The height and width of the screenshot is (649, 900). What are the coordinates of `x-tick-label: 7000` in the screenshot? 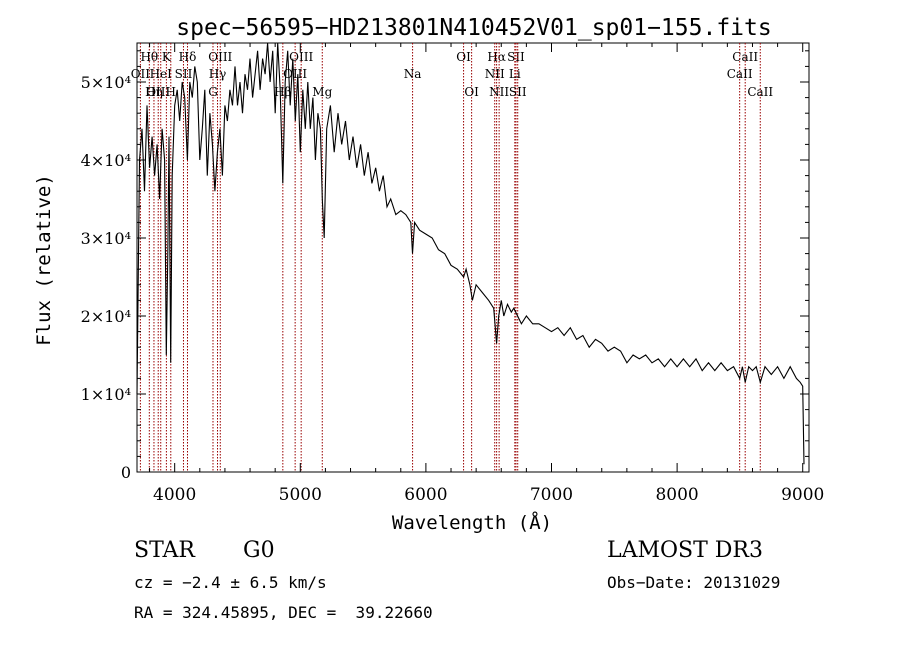 It's located at (551, 495).